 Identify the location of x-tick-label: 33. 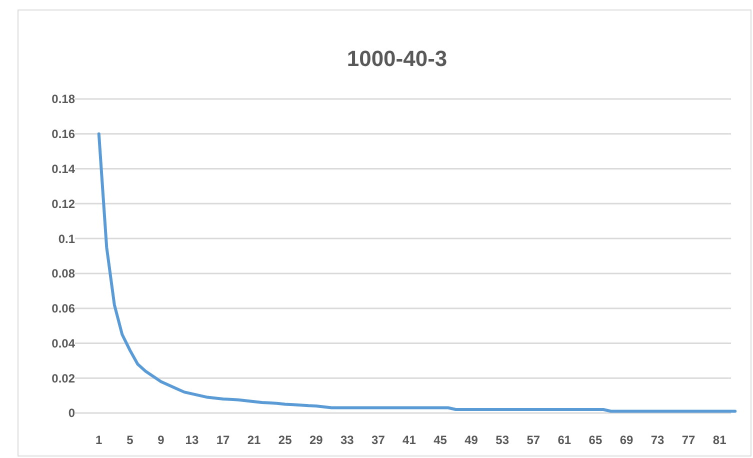
(347, 440).